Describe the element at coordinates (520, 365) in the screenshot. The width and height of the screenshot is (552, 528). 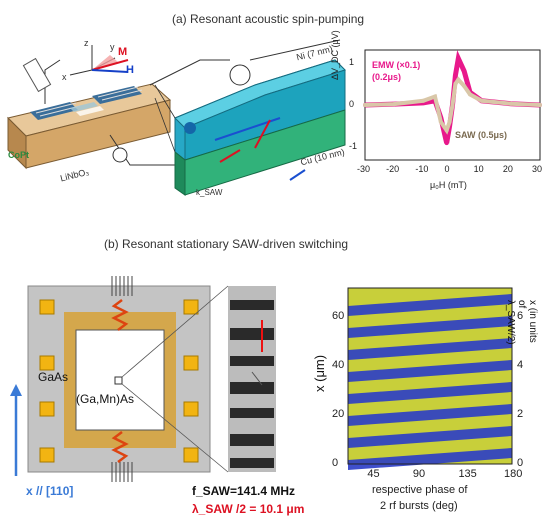
I see `plot-b-ytick-right: 4` at that location.